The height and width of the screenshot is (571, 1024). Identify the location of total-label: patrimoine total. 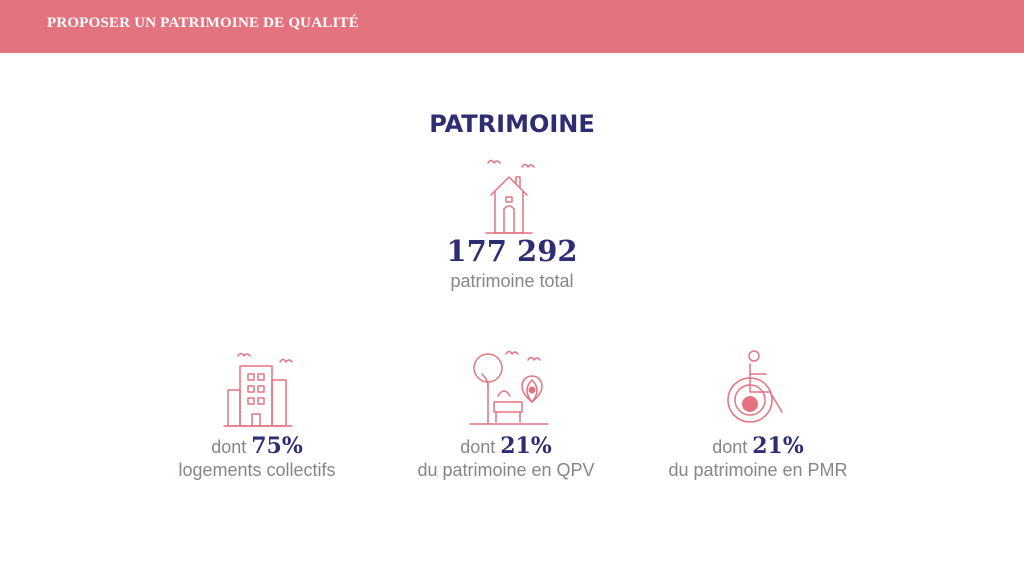
(512, 281).